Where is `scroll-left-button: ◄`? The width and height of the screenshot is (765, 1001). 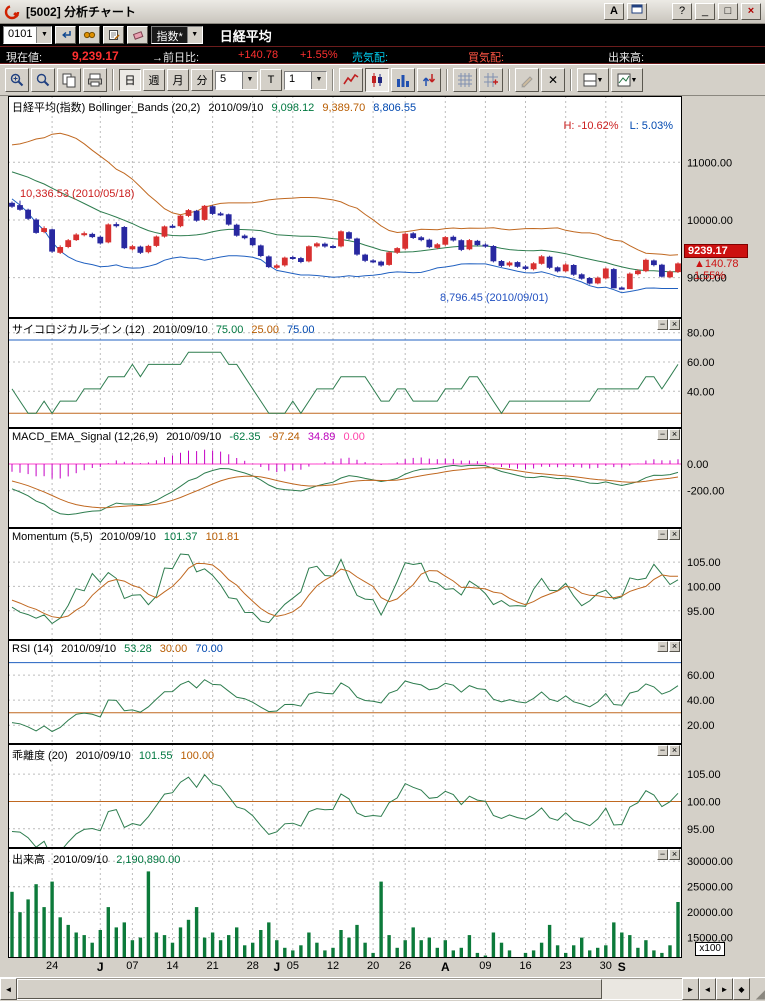 scroll-left-button: ◄ is located at coordinates (8, 989).